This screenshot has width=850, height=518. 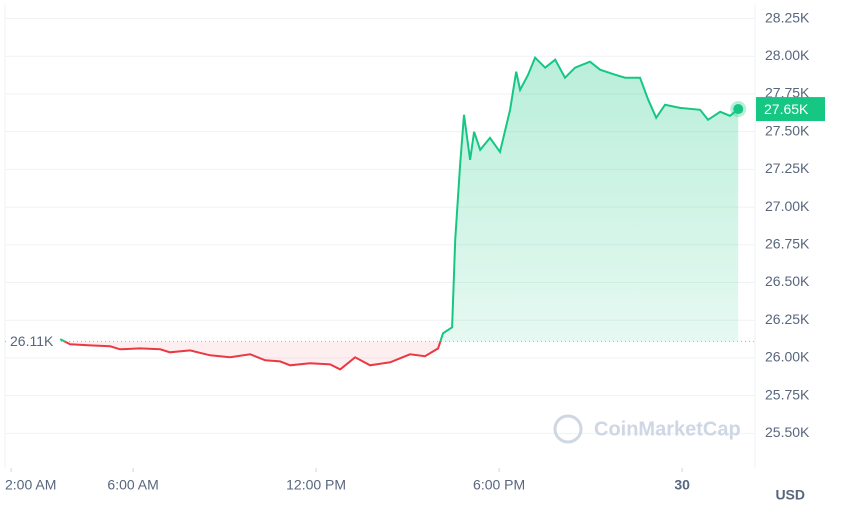 I want to click on y-tick-label: 27.25K, so click(x=787, y=168).